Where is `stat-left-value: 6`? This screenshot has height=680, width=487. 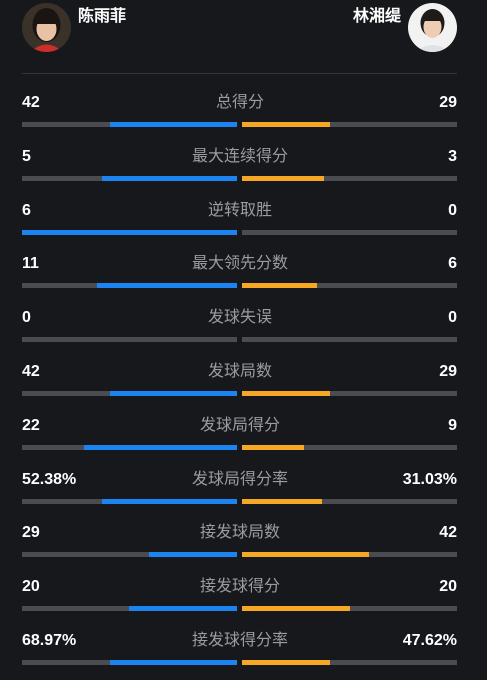 stat-left-value: 6 is located at coordinates (26, 210).